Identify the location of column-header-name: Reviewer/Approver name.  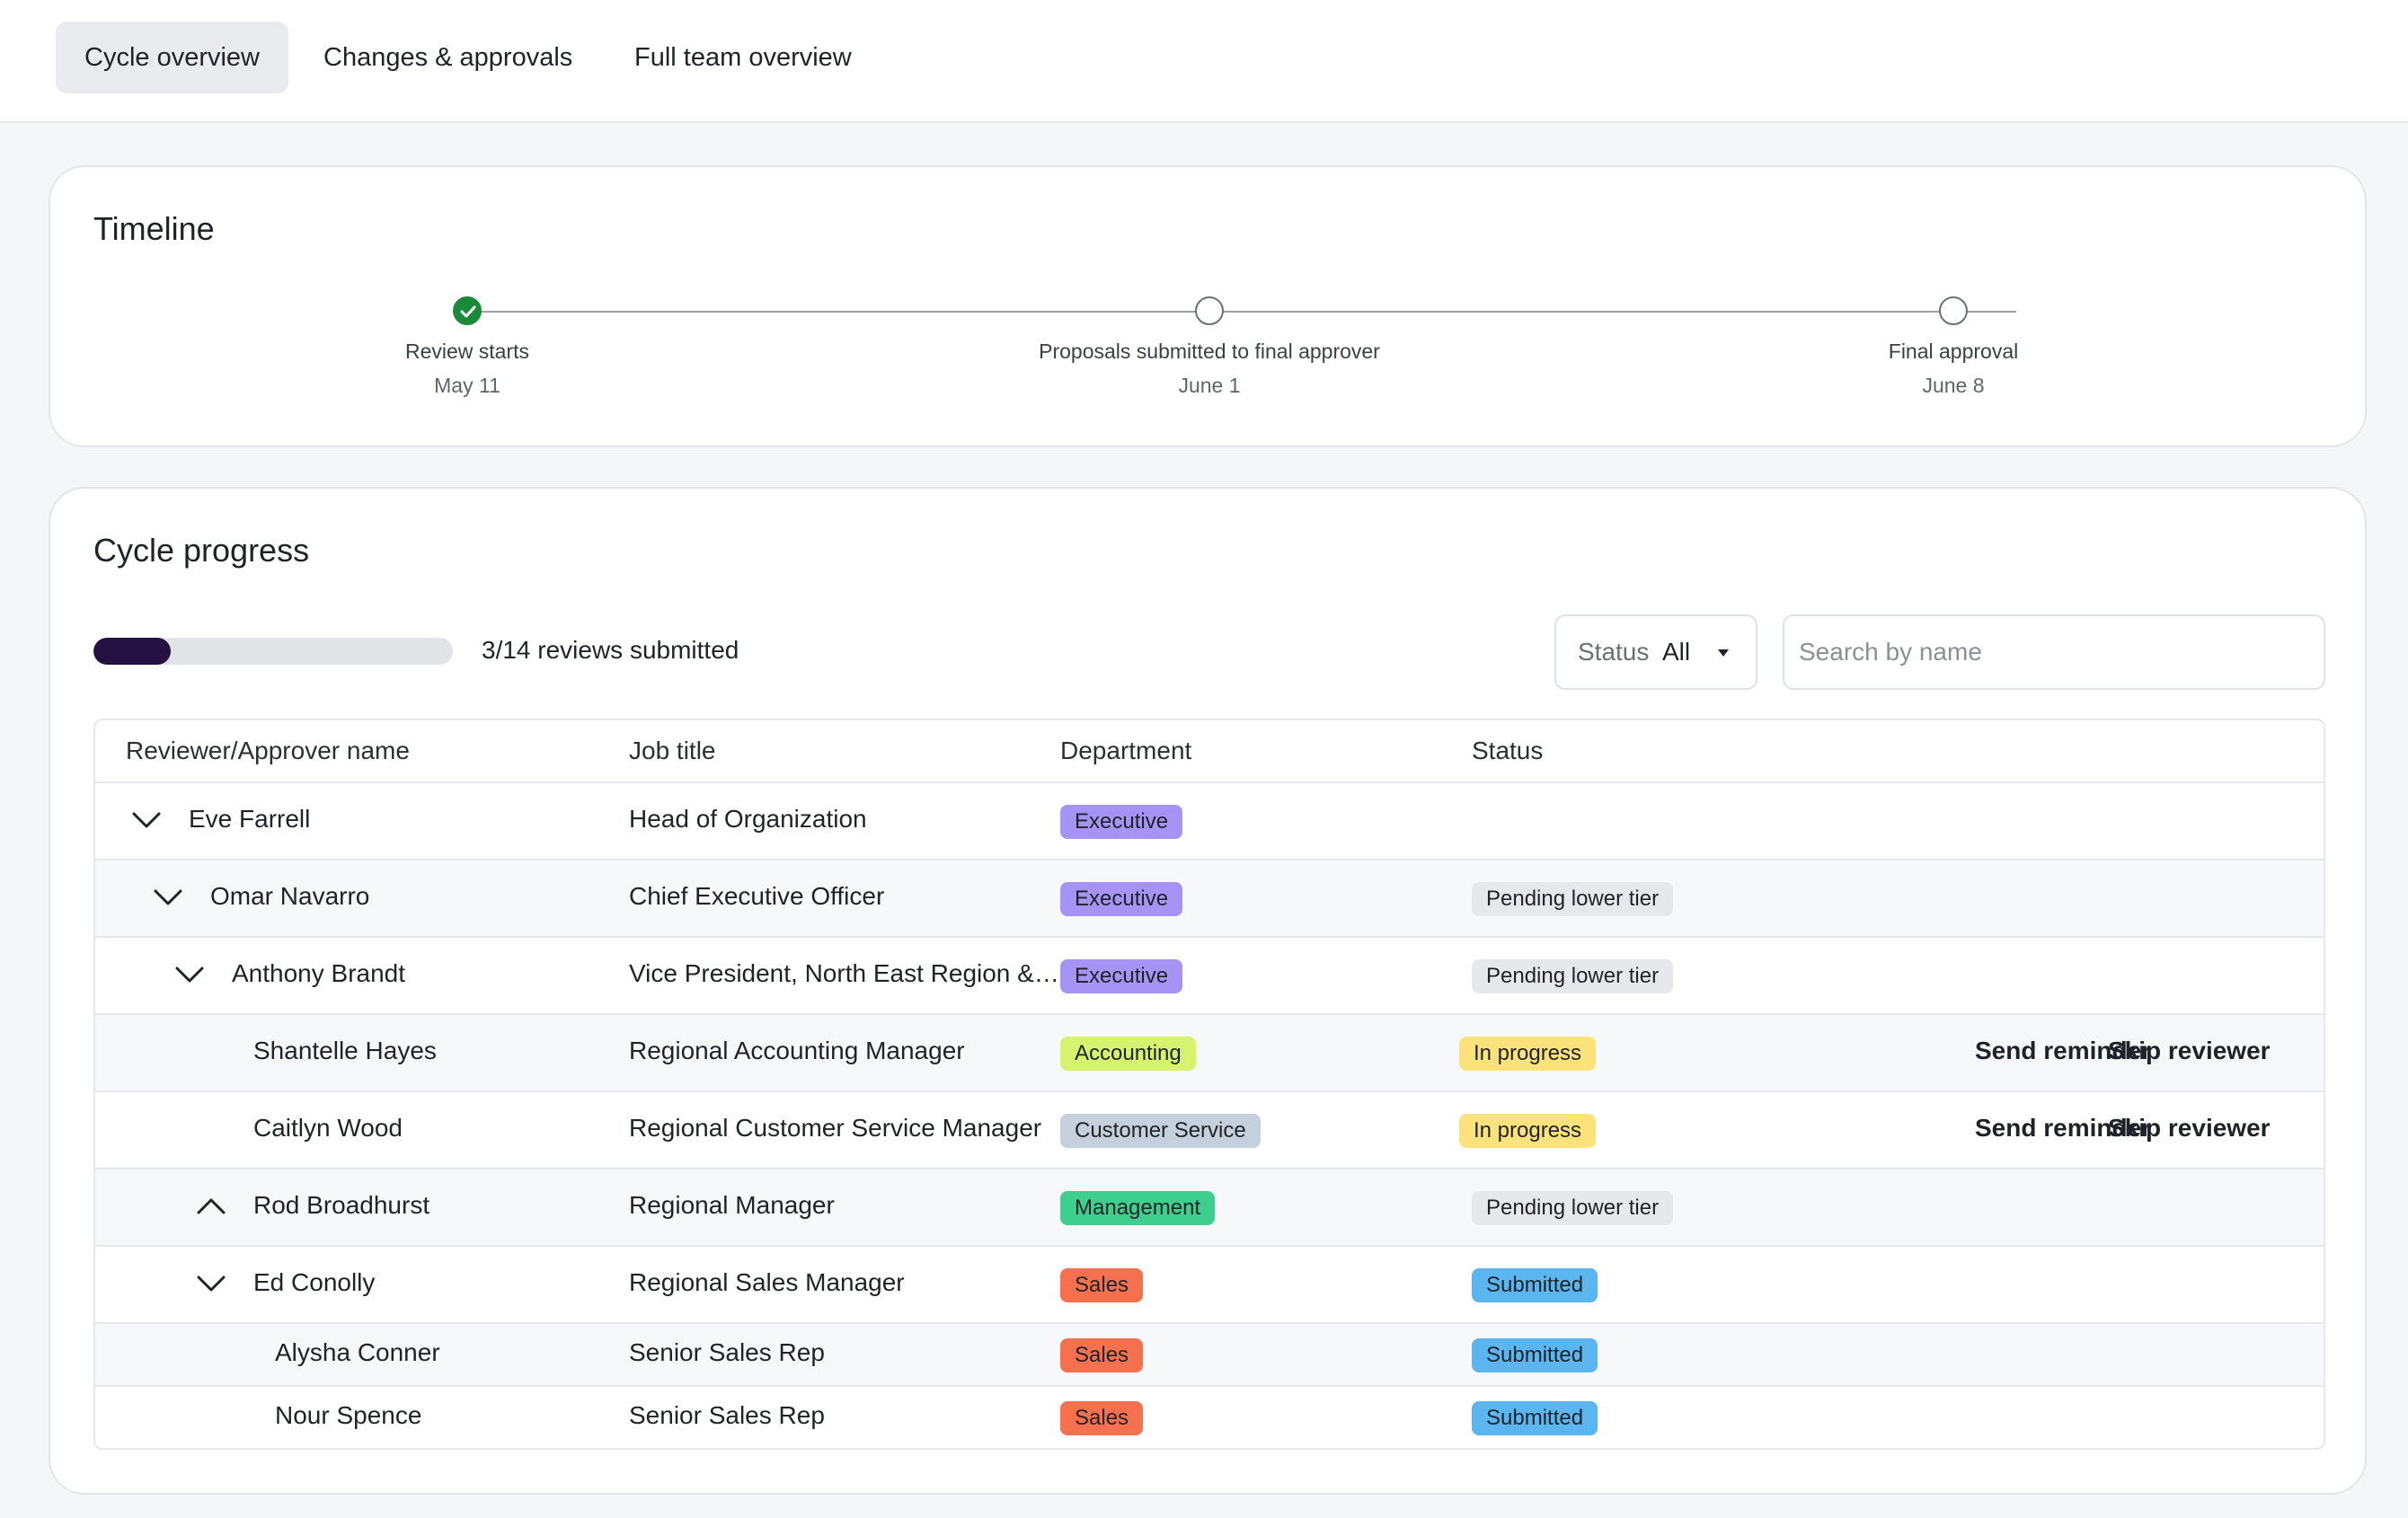
(268, 750).